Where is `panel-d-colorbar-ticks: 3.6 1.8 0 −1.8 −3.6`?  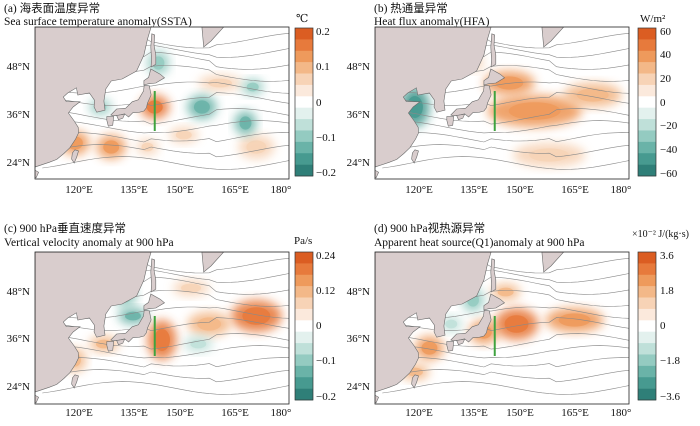 panel-d-colorbar-ticks: 3.6 1.8 0 −1.8 −3.6 is located at coordinates (670, 326).